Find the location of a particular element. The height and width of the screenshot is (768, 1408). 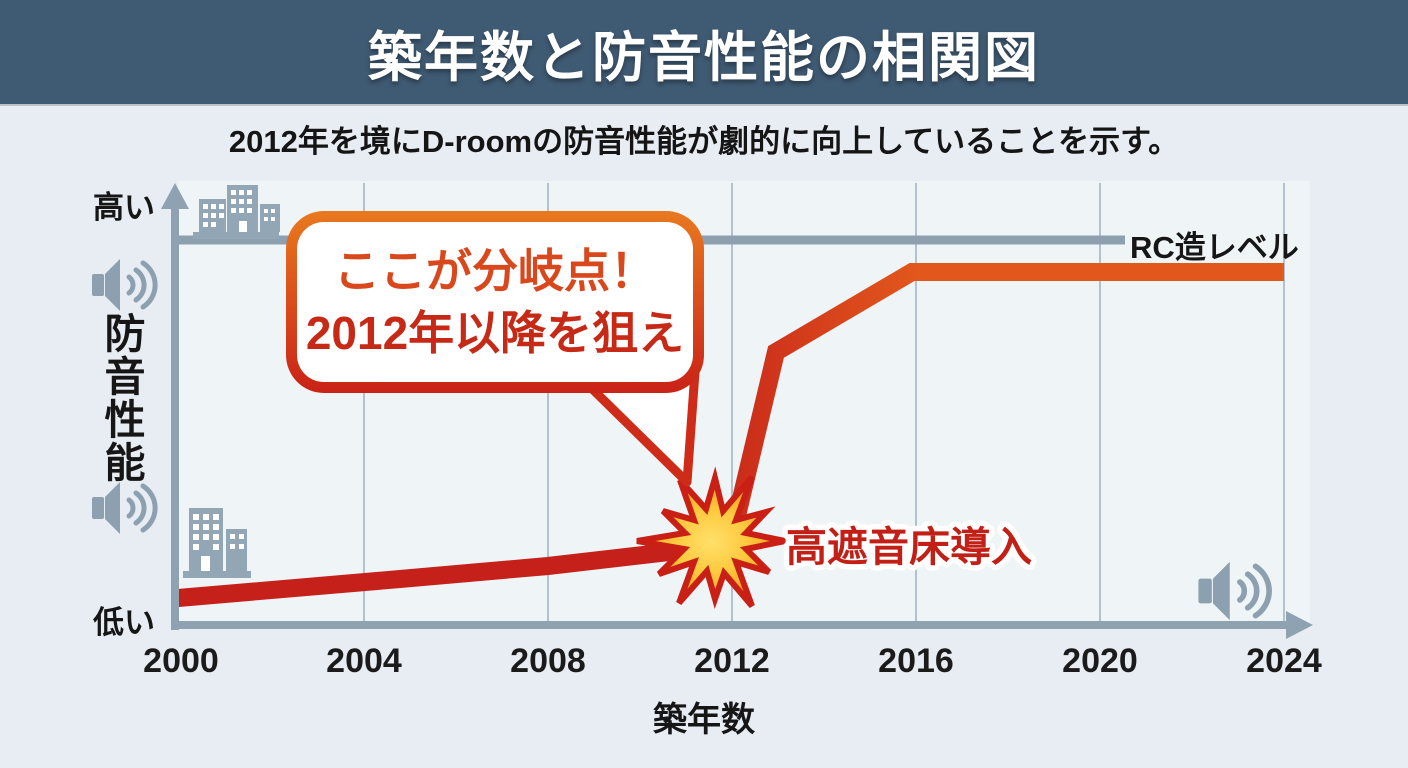

callout-bubble-body: ここが分岐点！ 2012年以降を狙え is located at coordinates (495, 302).